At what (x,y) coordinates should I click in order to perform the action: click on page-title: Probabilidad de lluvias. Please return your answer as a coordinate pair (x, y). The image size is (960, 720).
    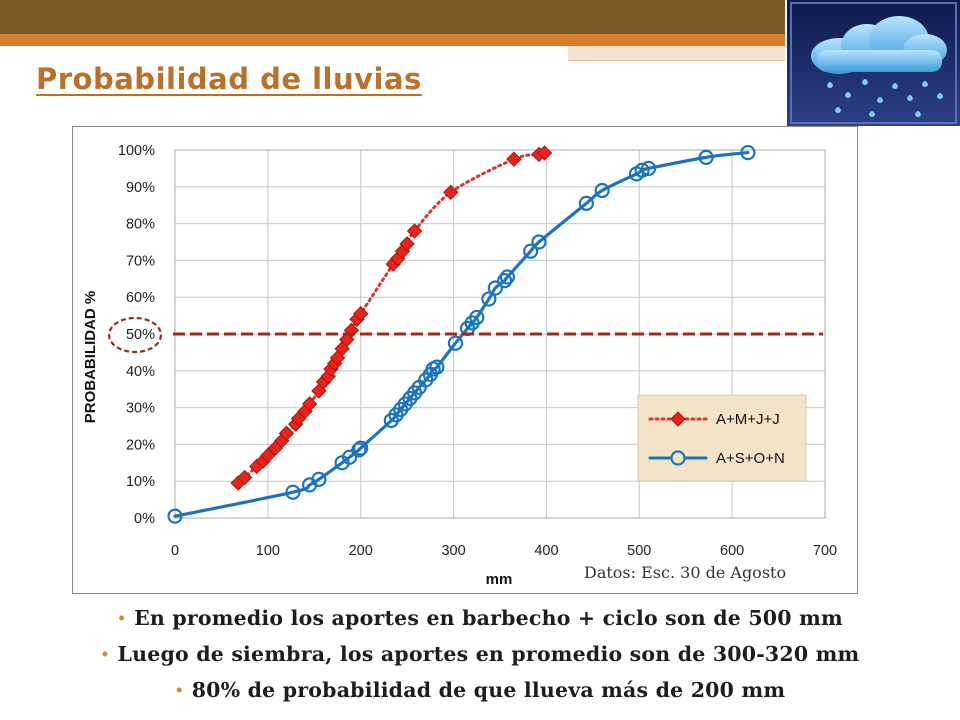
    Looking at the image, I should click on (229, 79).